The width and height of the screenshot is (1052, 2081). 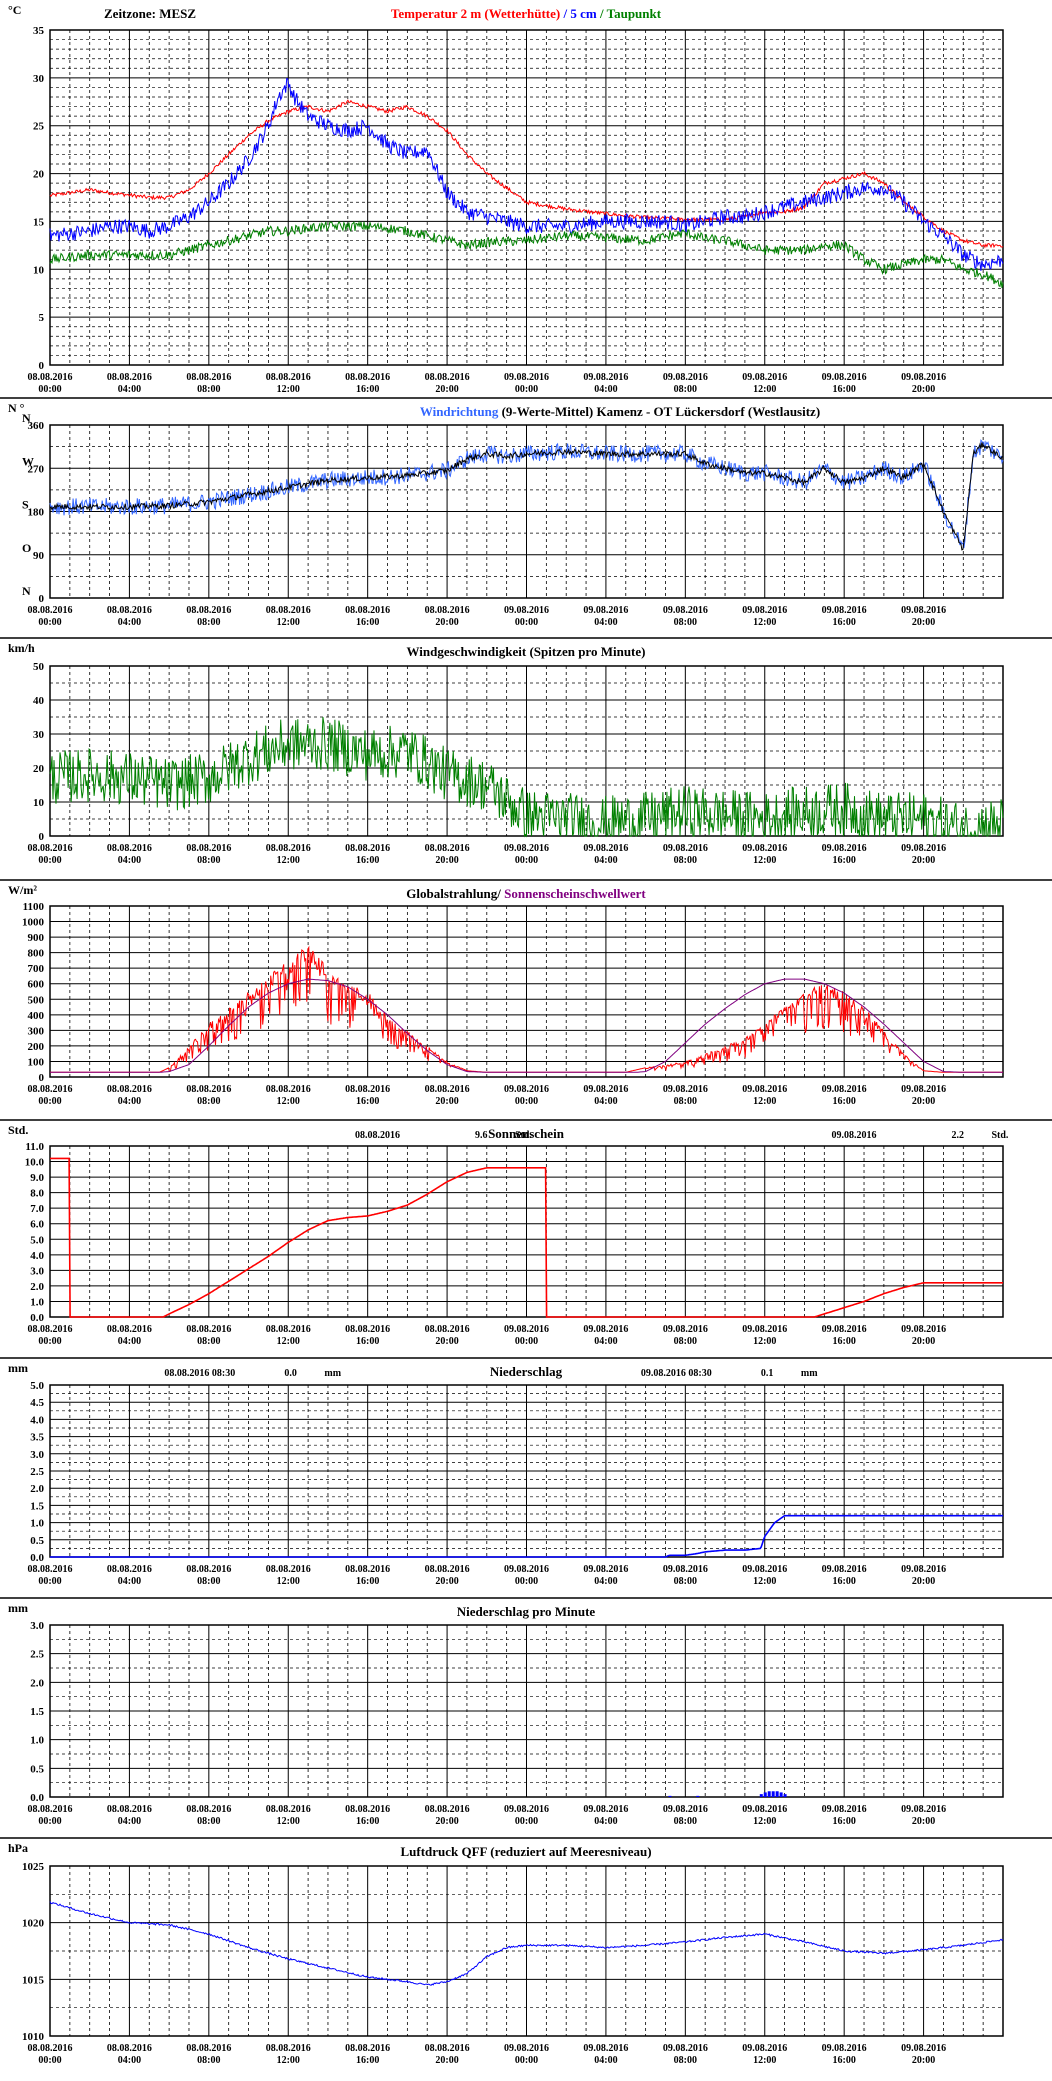 I want to click on y-tick-label: 1010, so click(x=33, y=2037).